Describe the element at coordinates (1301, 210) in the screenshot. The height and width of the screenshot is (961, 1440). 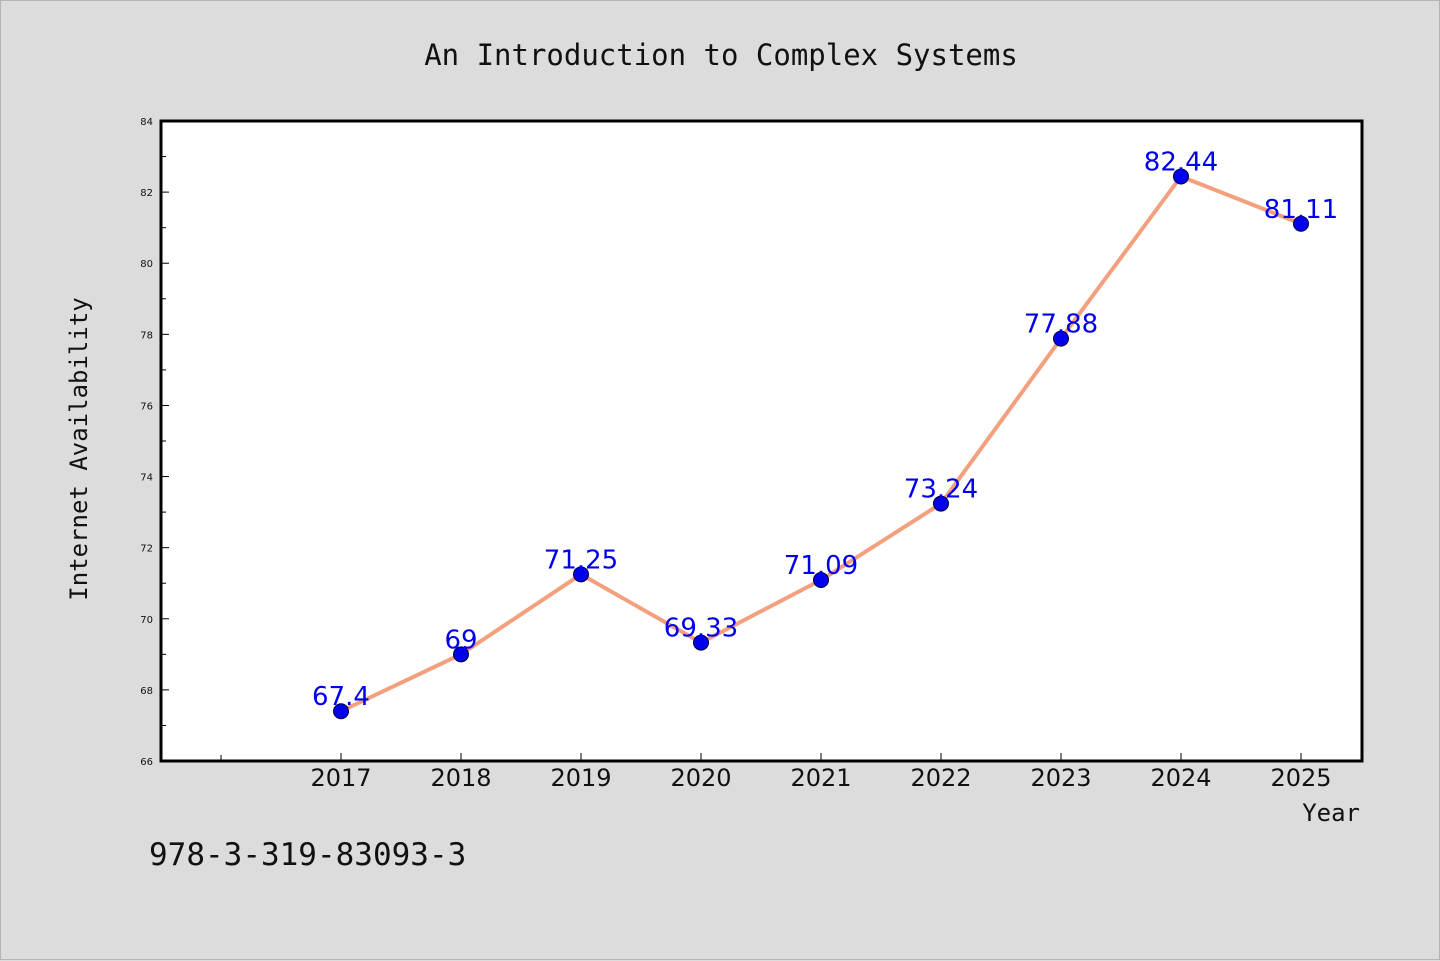
I see `data-label: 81.11` at that location.